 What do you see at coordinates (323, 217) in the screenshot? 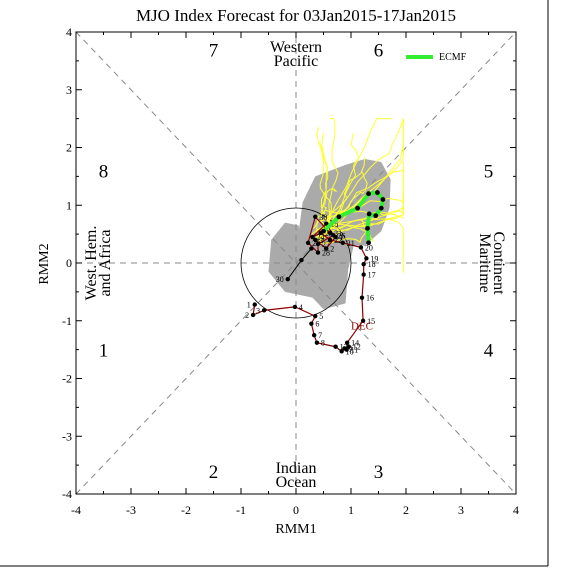
I see `observed-point-label: 30` at bounding box center [323, 217].